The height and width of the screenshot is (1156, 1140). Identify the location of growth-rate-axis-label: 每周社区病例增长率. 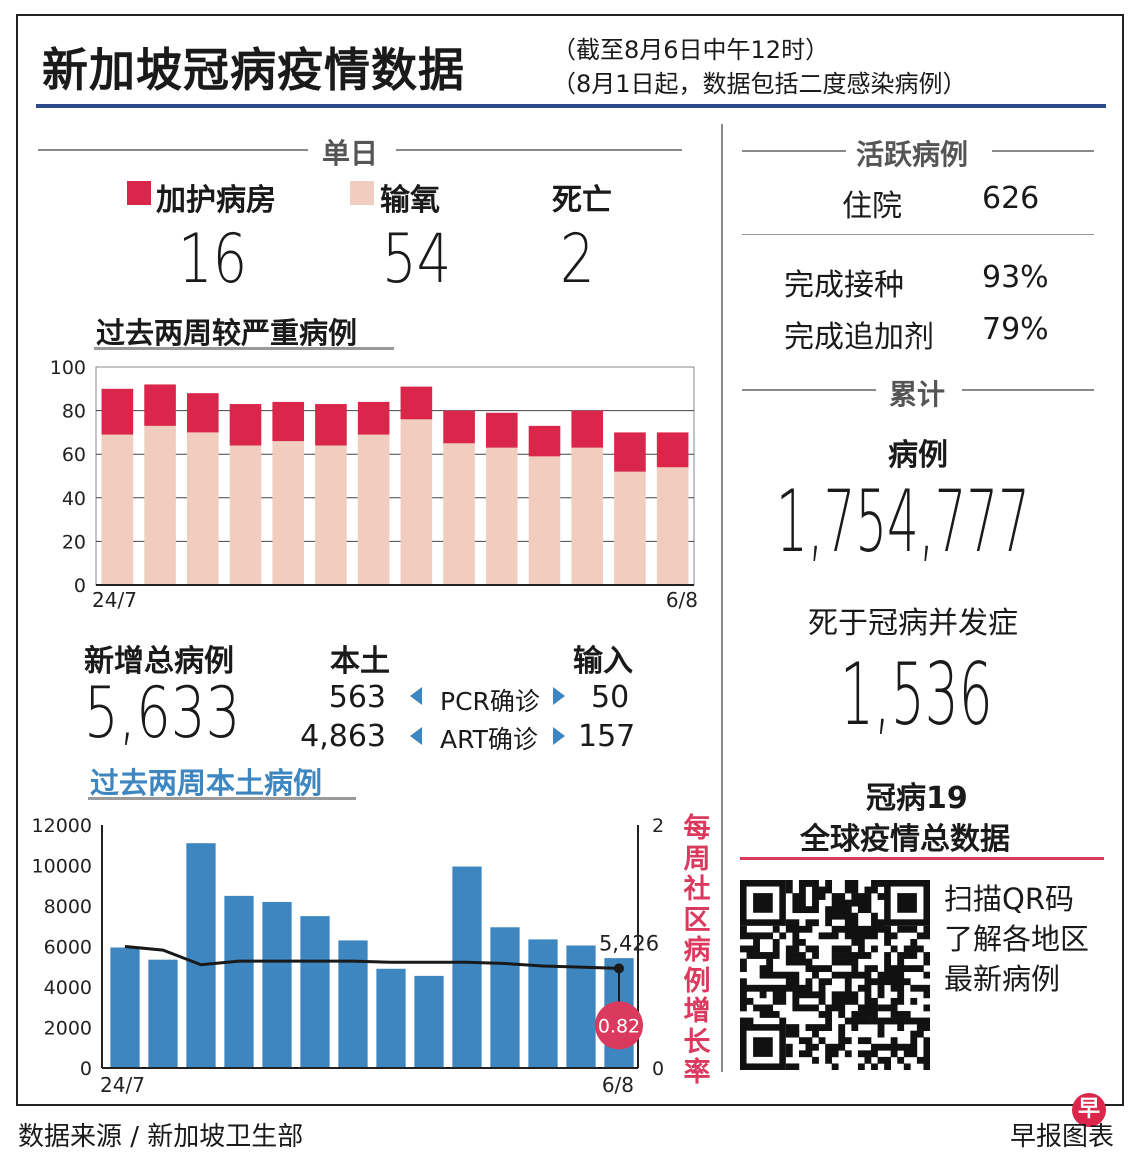
(697, 950).